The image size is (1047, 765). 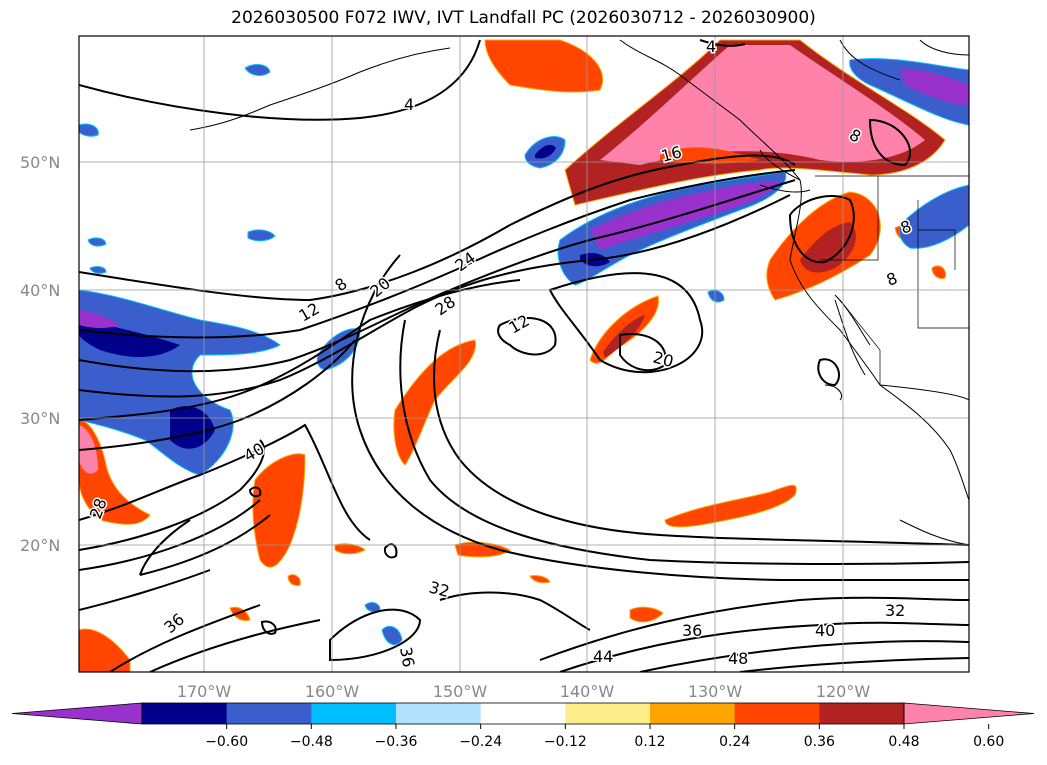 What do you see at coordinates (969, 713) in the screenshot?
I see `colorbar-extend-high` at bounding box center [969, 713].